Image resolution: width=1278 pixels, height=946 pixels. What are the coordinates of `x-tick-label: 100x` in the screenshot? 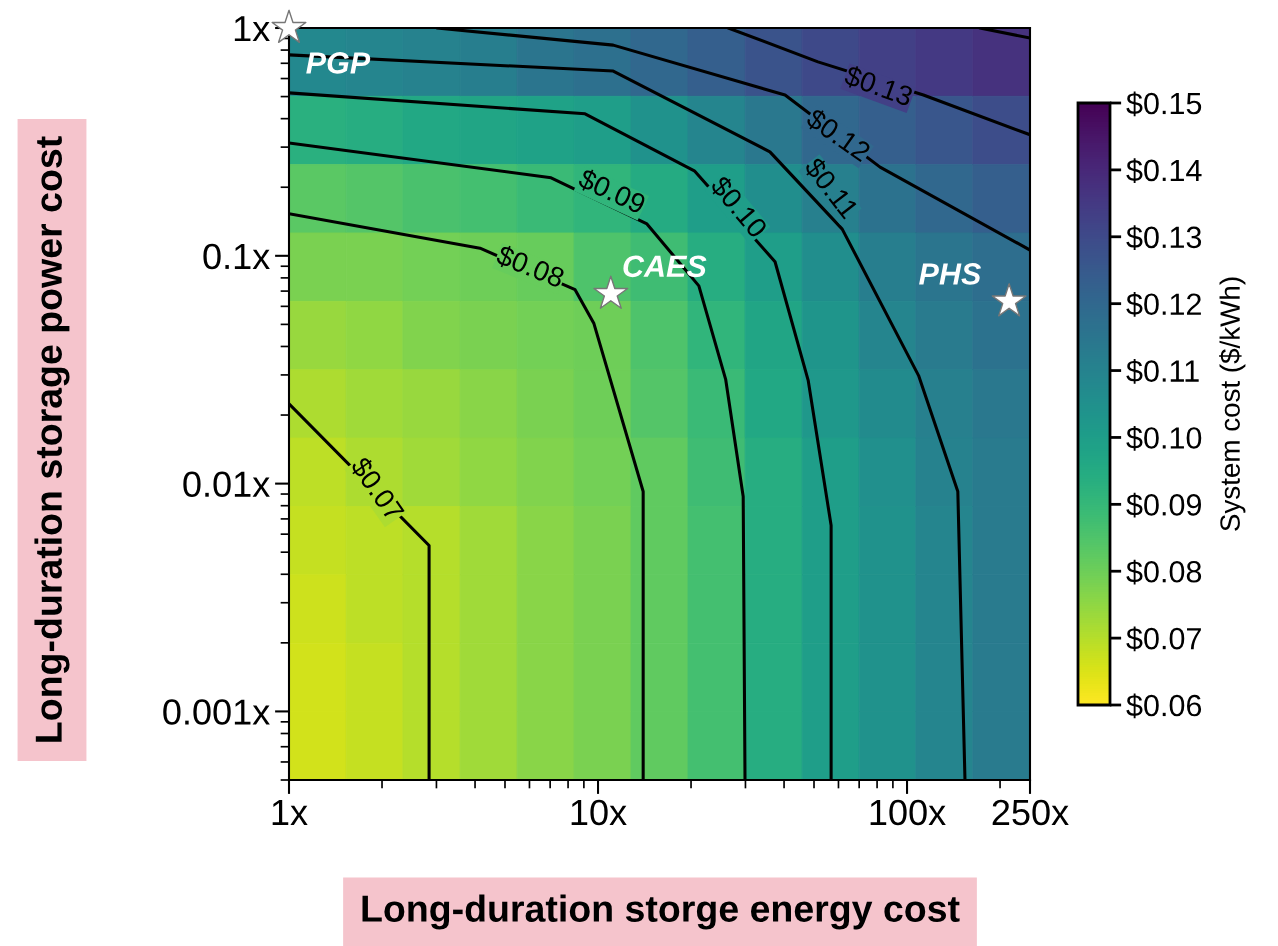 It's located at (908, 812).